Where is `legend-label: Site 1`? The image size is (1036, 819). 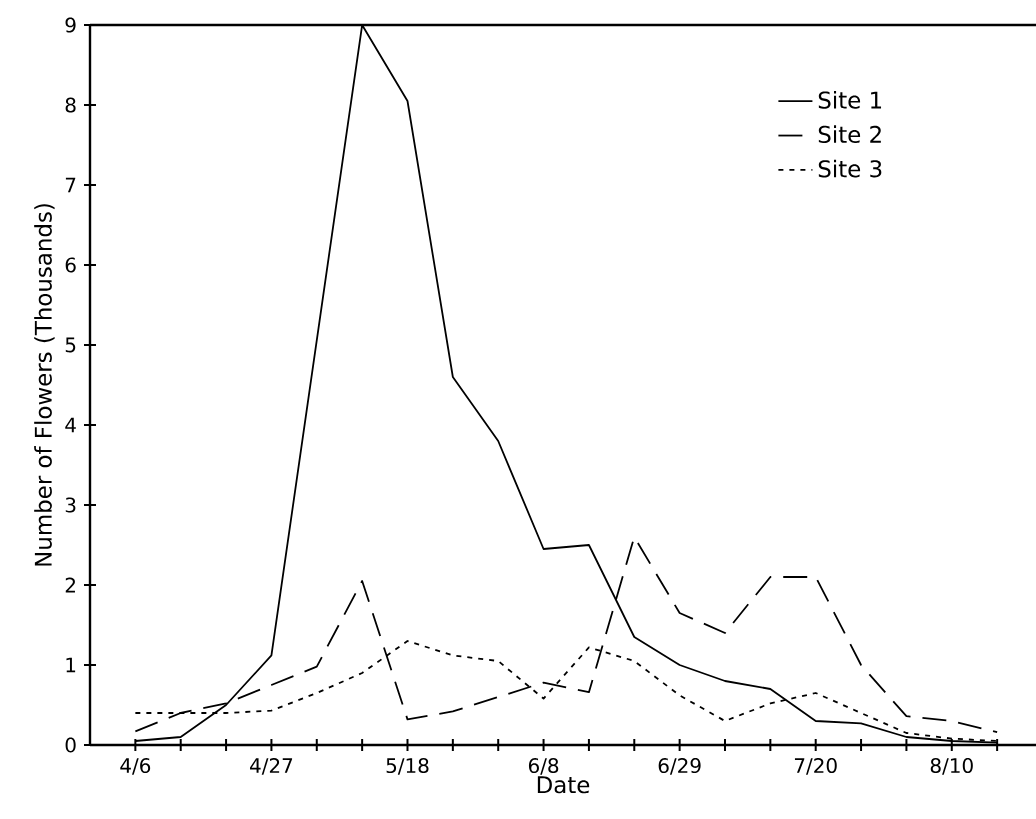
legend-label: Site 1 is located at coordinates (850, 99).